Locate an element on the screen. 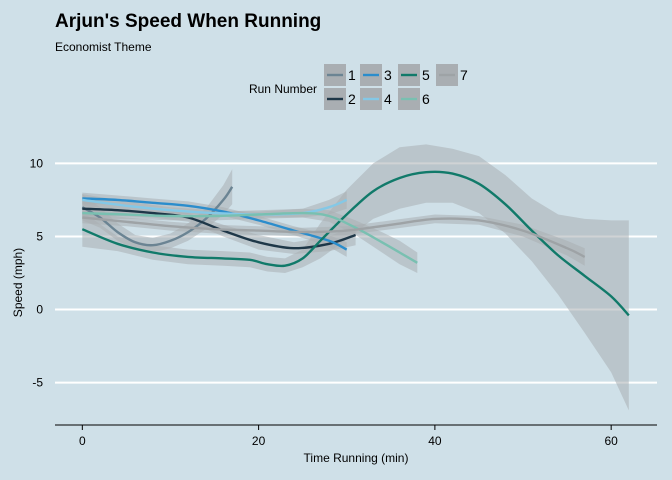 The width and height of the screenshot is (672, 480). x-tick-label-0: 0 is located at coordinates (82, 441).